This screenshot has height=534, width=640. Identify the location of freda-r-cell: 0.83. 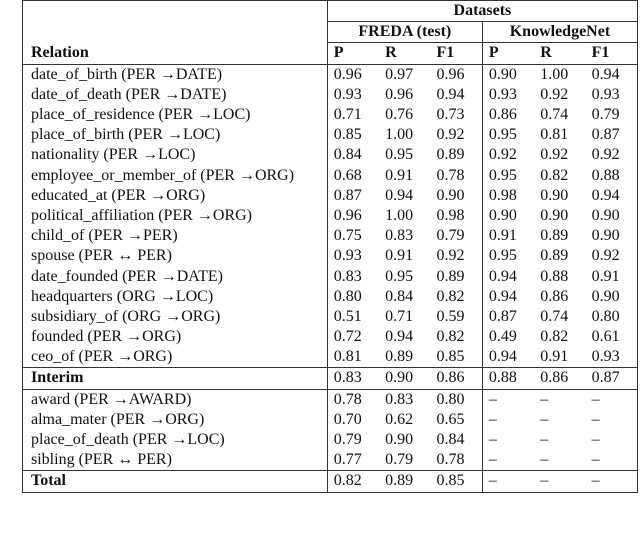
(399, 236).